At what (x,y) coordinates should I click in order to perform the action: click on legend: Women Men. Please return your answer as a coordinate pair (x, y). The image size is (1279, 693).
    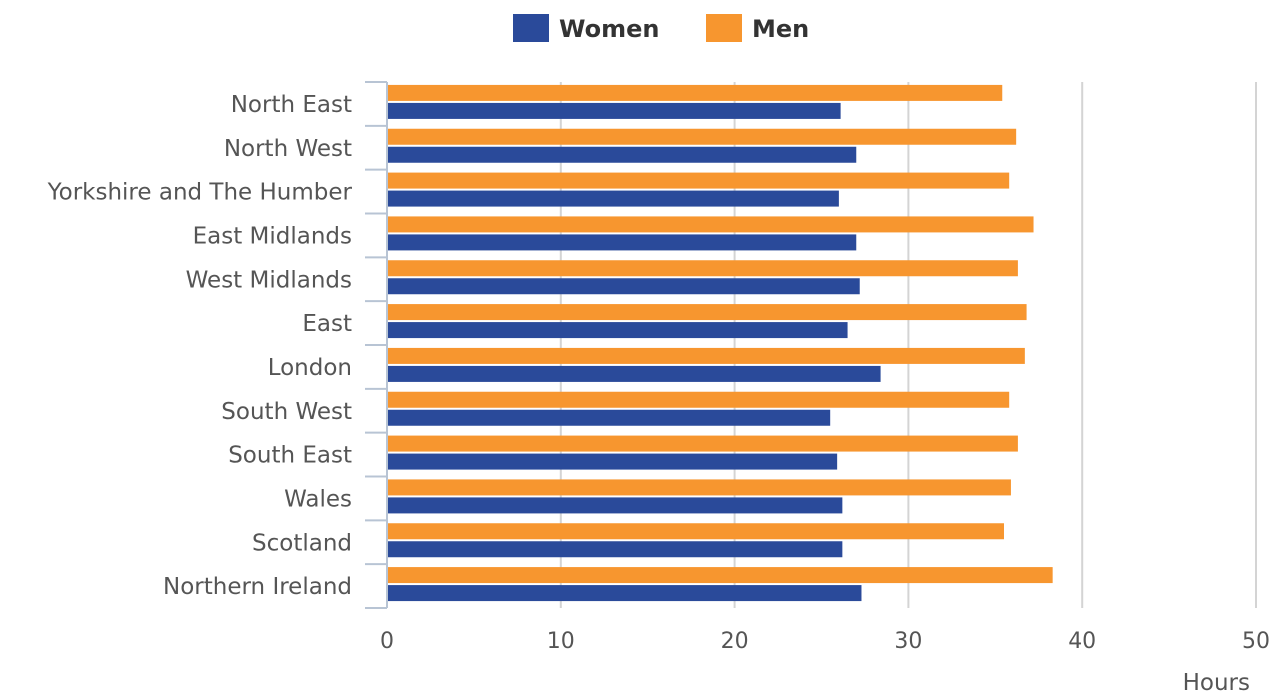
    Looking at the image, I should click on (661, 28).